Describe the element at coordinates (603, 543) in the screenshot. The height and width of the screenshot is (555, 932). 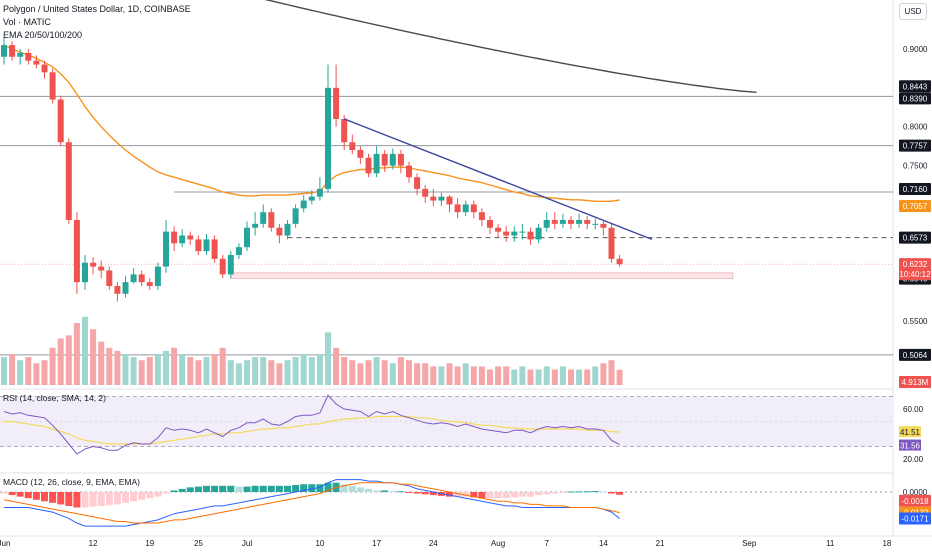
I see `time-tick-label: 14` at that location.